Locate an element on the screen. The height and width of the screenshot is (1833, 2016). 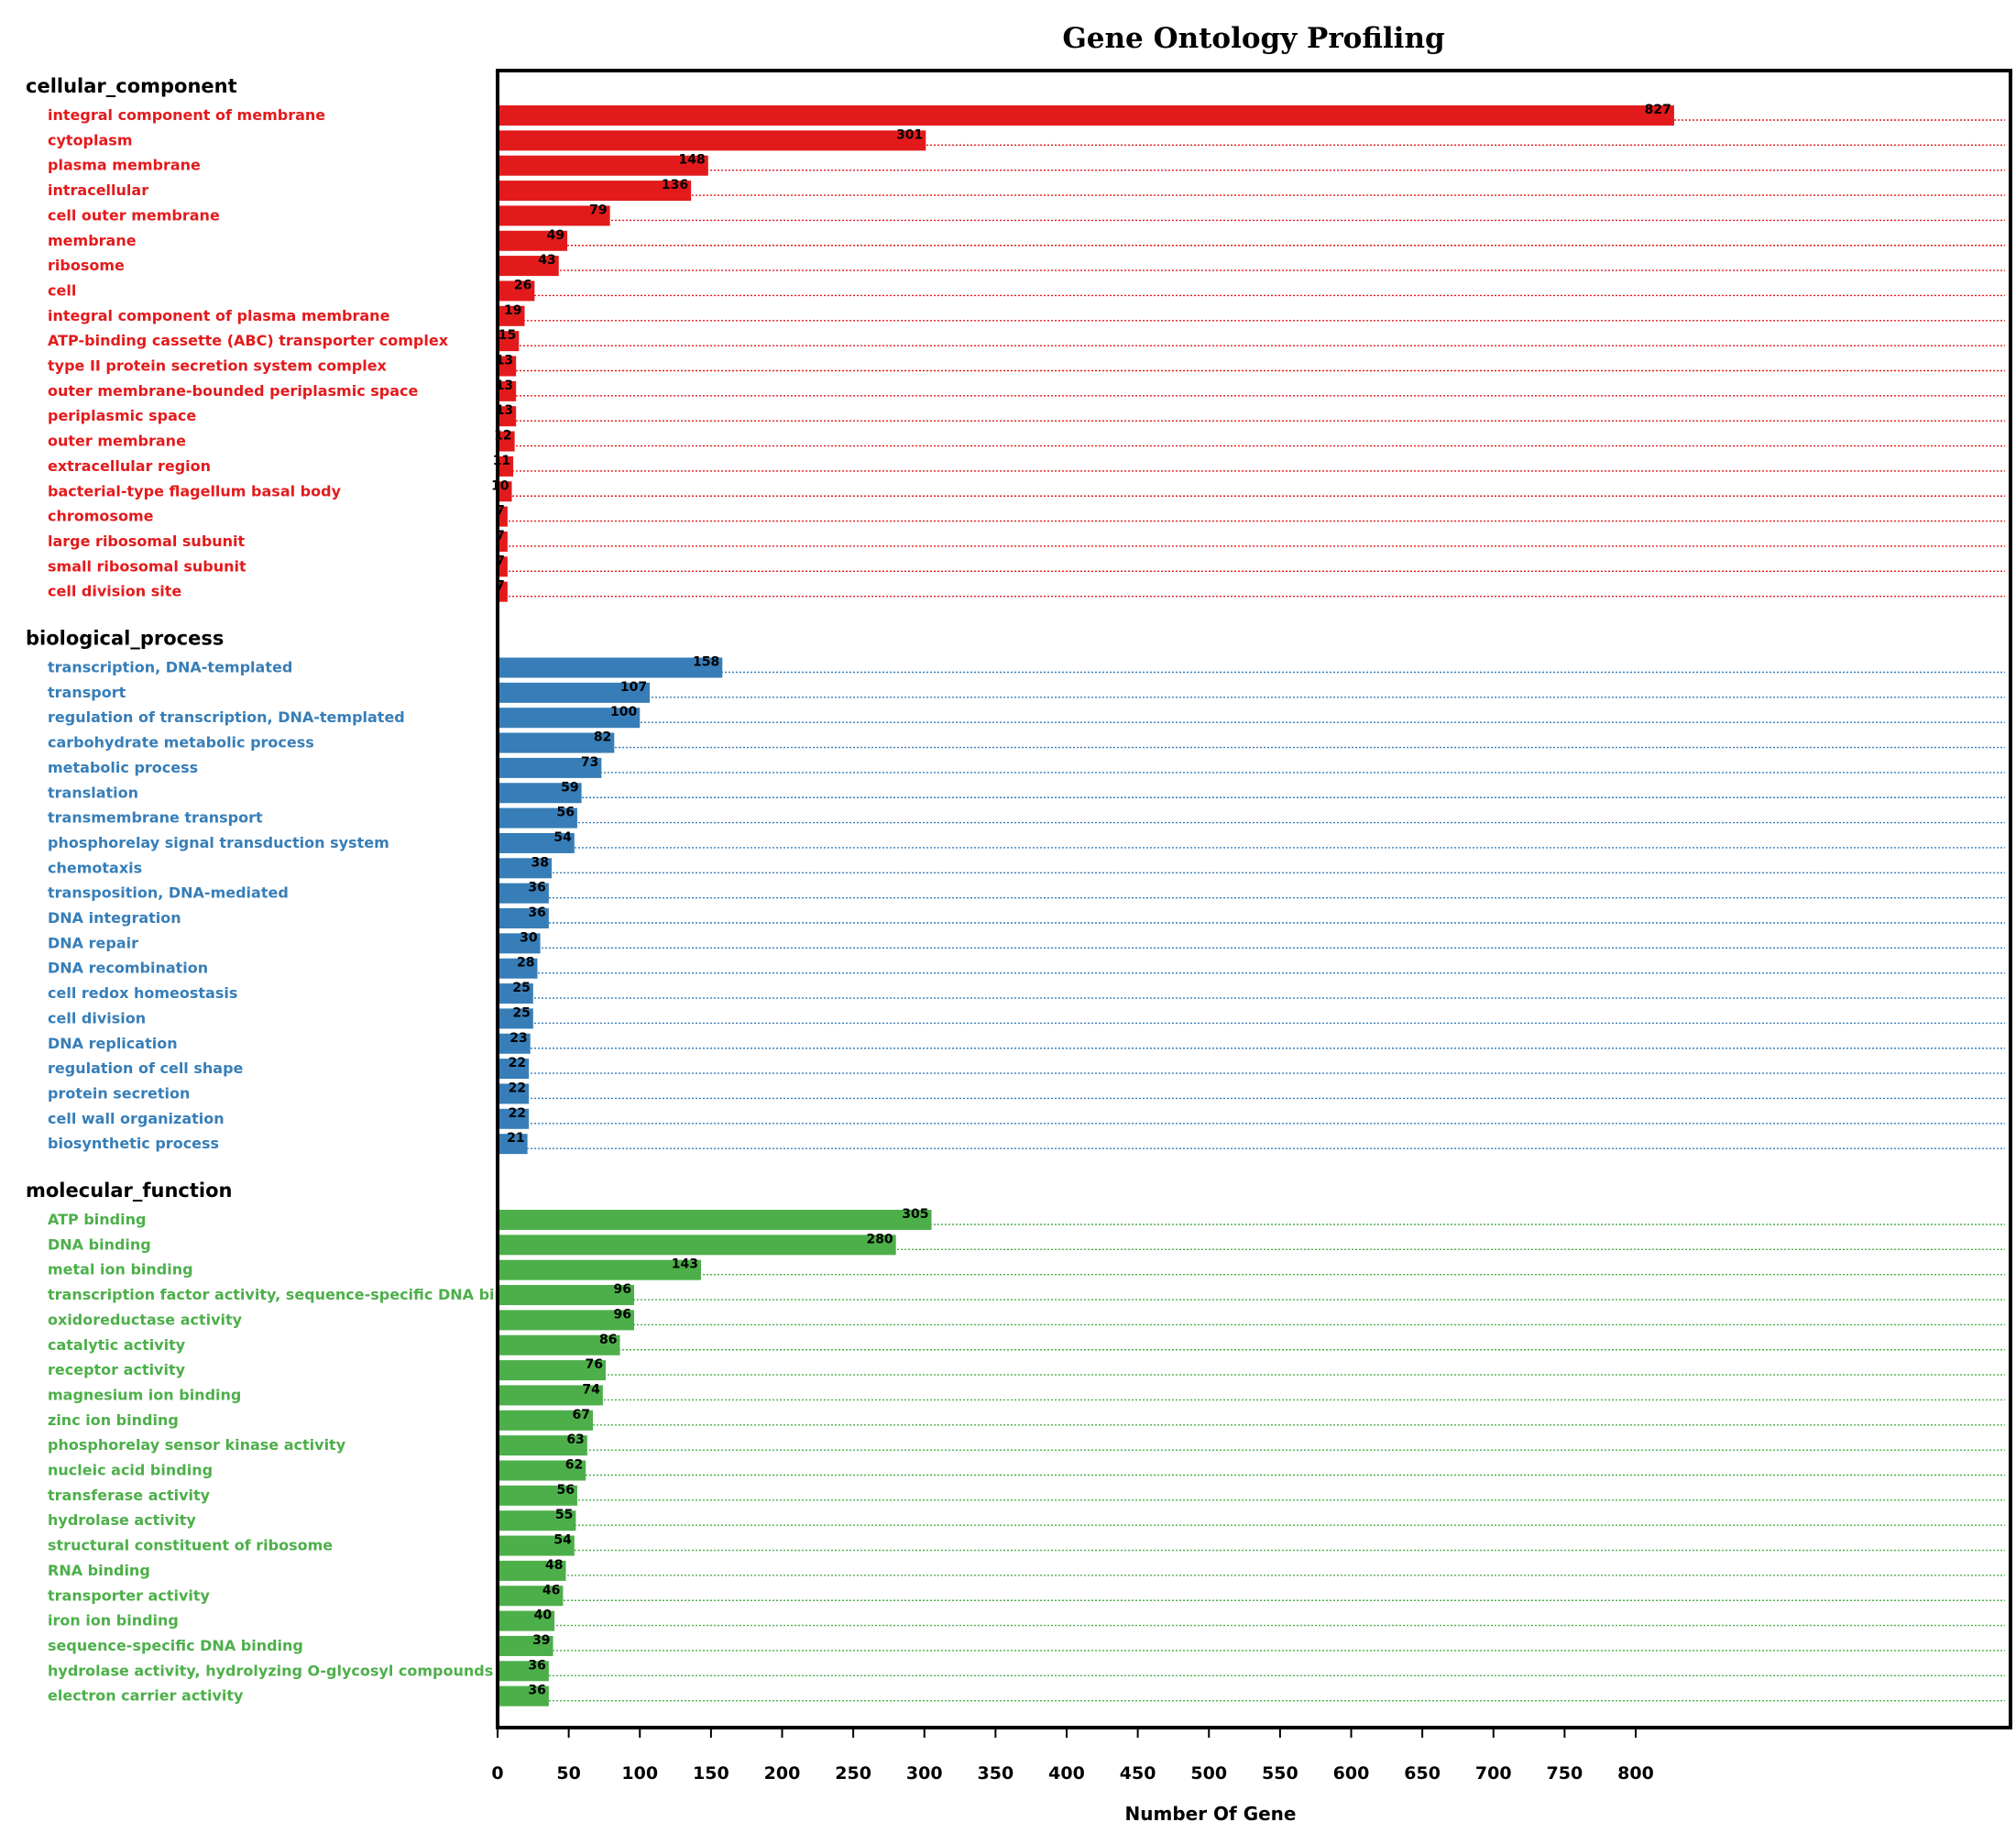
chart-title: Gene Ontology Profiling is located at coordinates (1253, 38).